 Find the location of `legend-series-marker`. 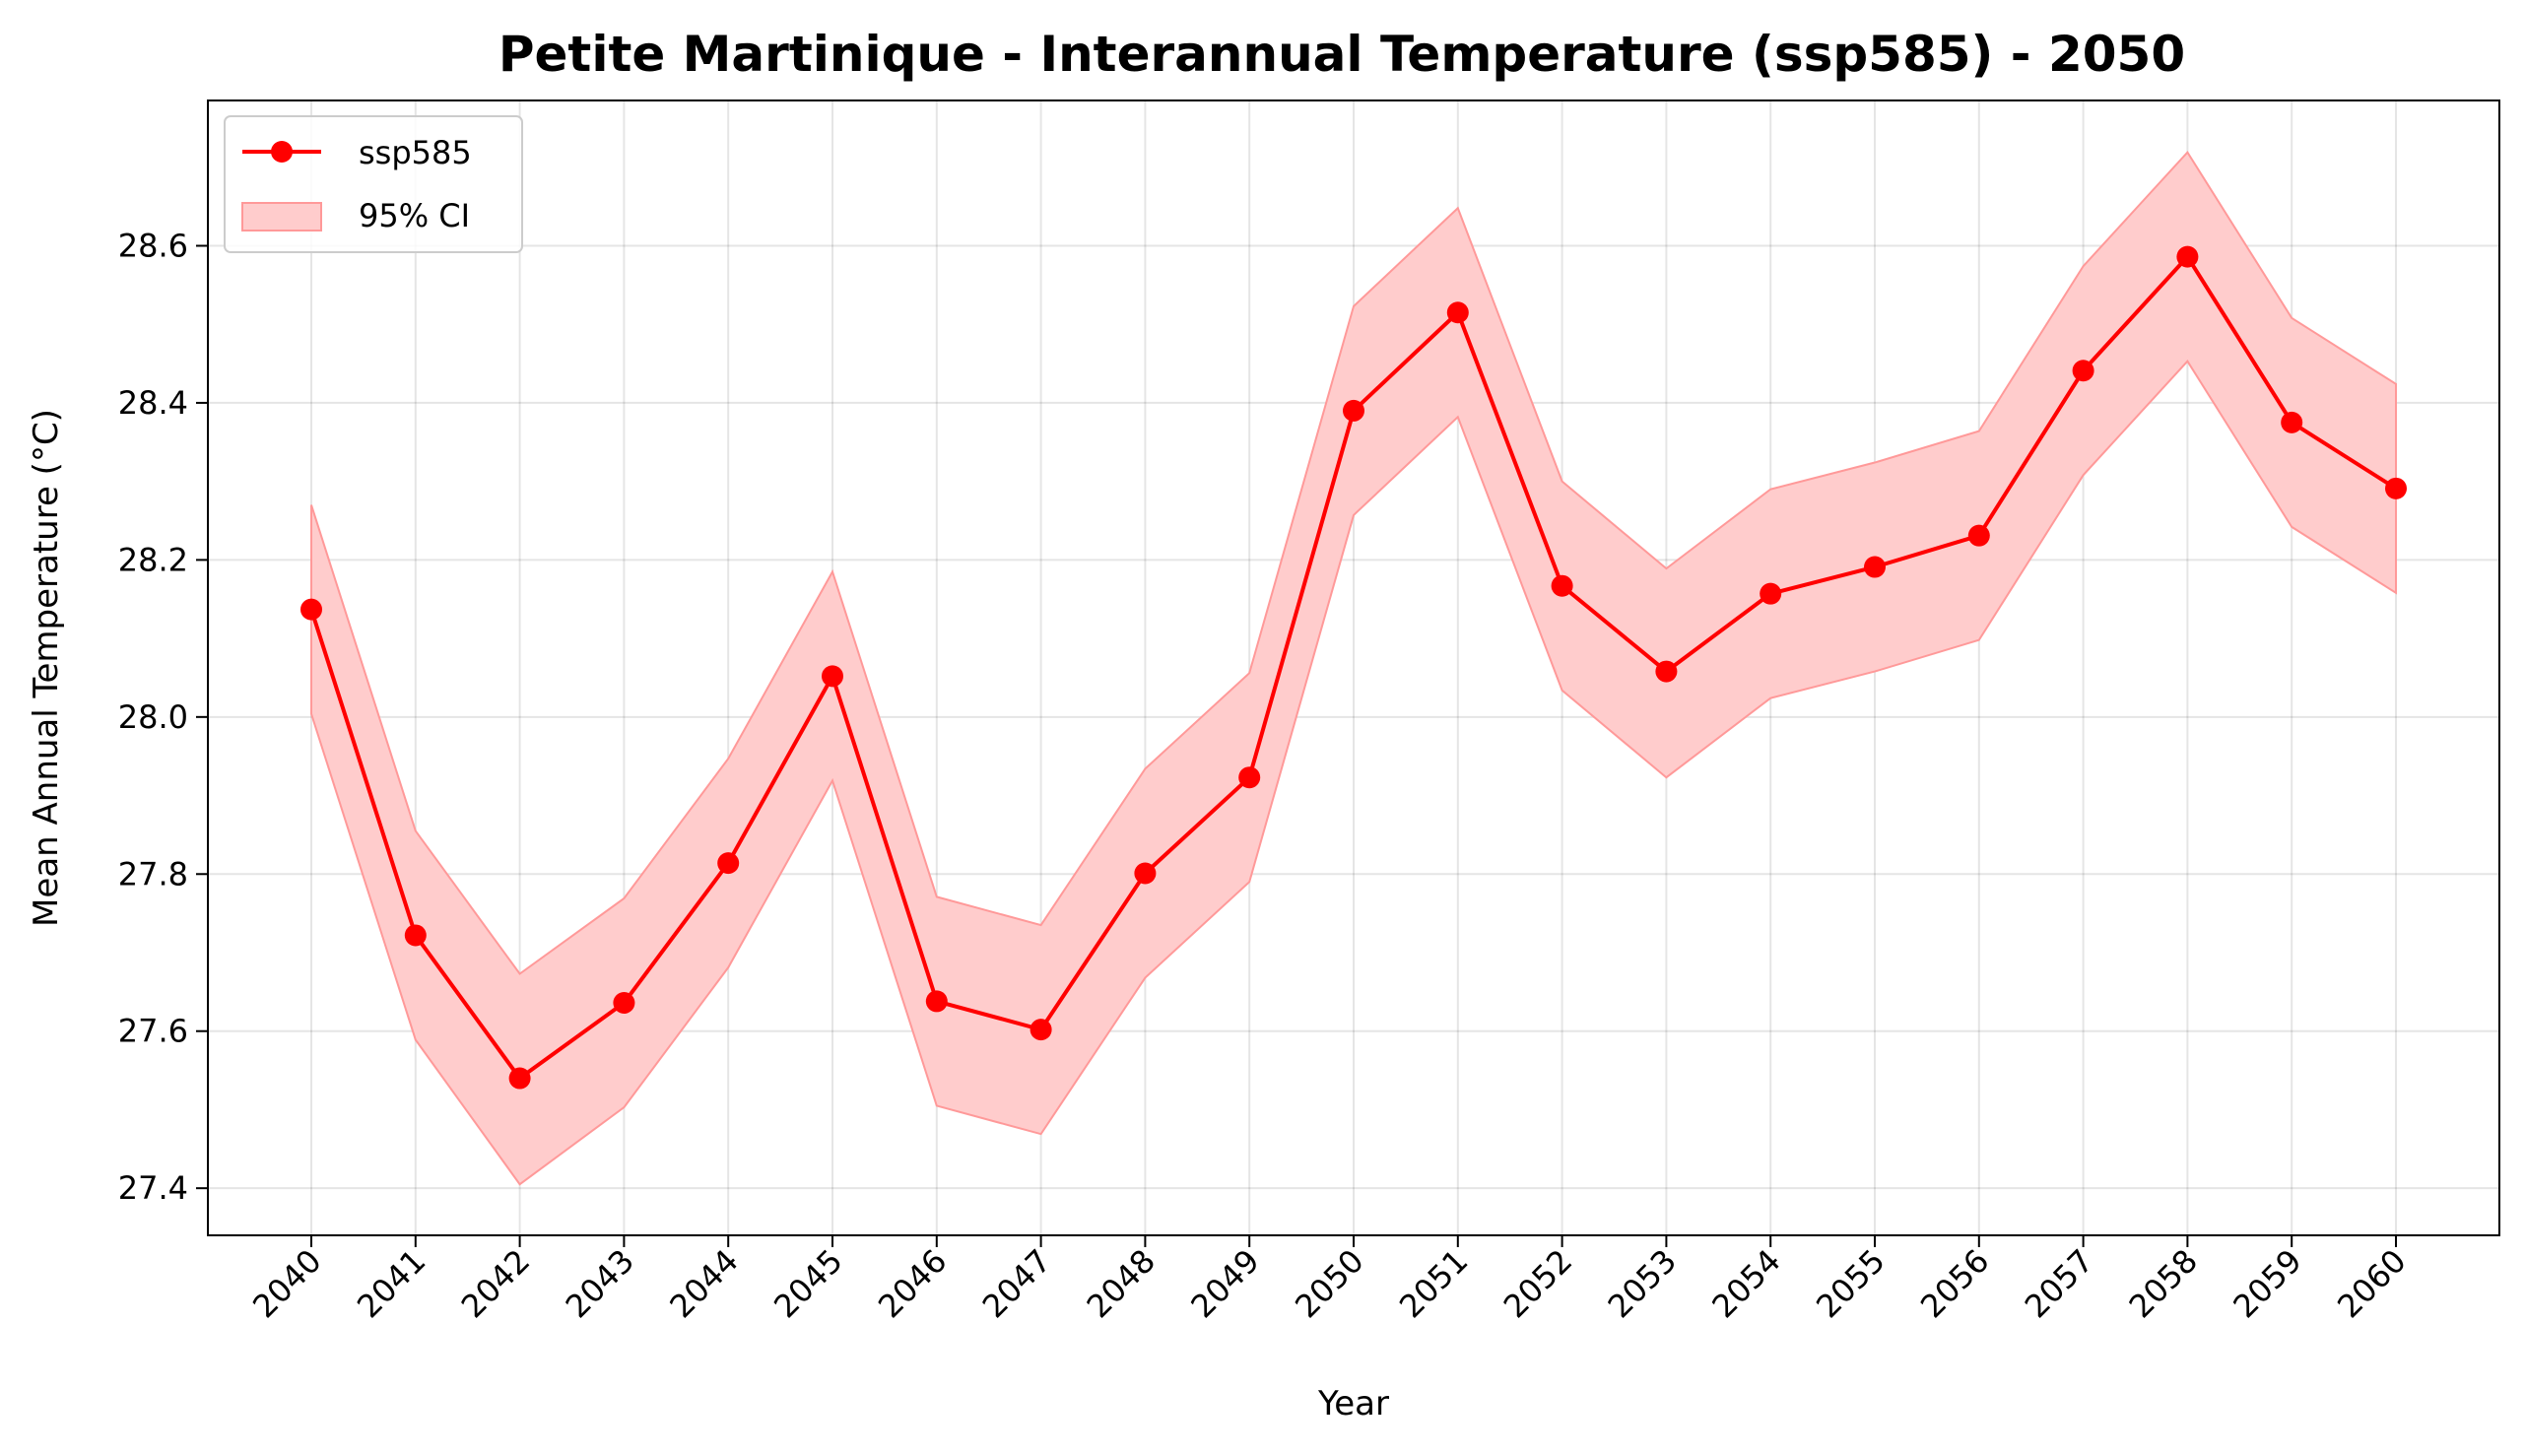

legend-series-marker is located at coordinates (282, 152).